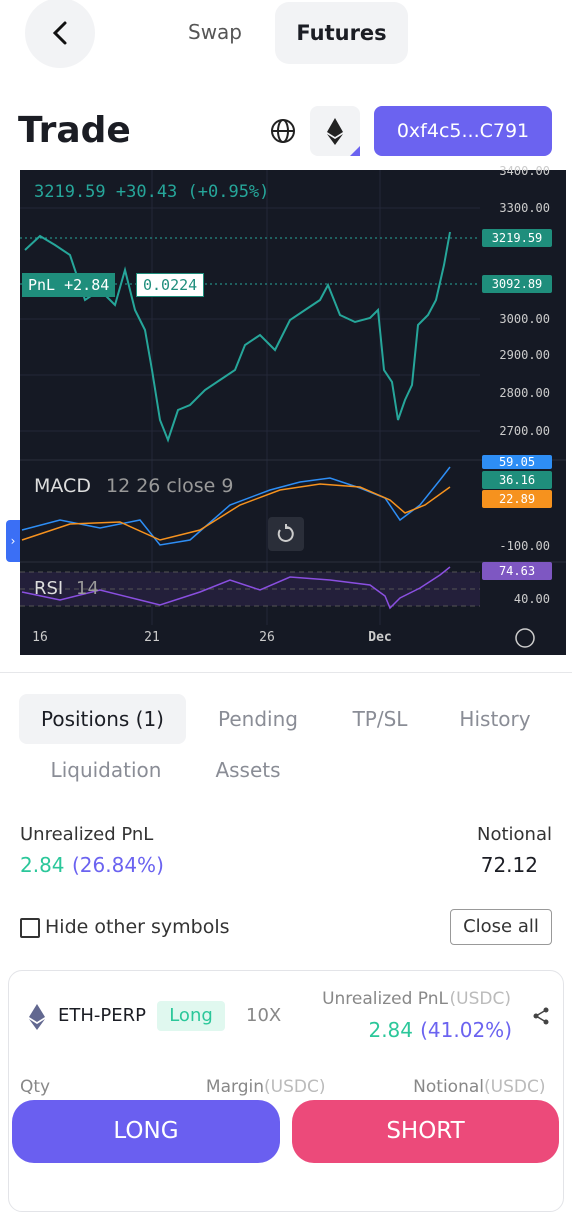 The width and height of the screenshot is (572, 1212). Describe the element at coordinates (517, 462) in the screenshot. I see `macd-tag: 59.05` at that location.